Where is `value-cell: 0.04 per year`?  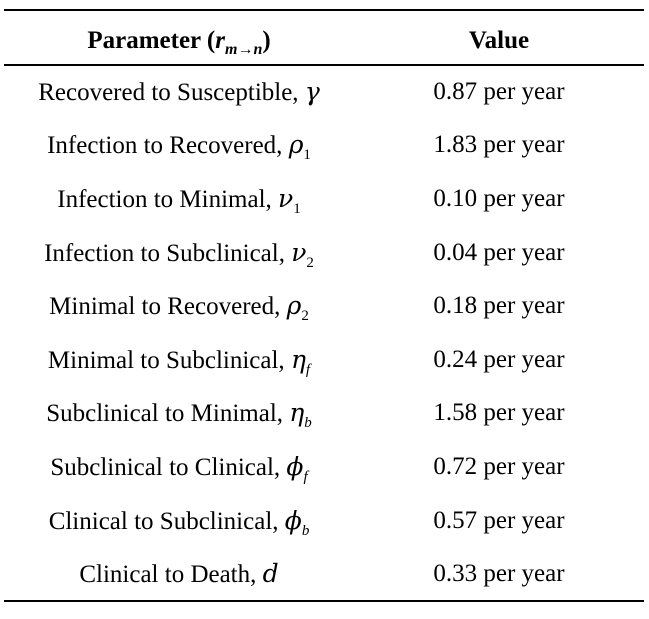
value-cell: 0.04 per year is located at coordinates (499, 252).